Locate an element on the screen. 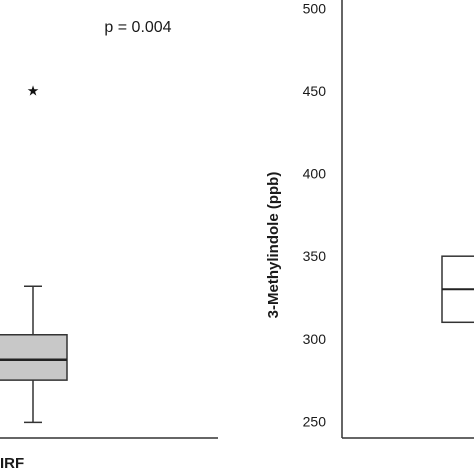 The width and height of the screenshot is (474, 474). right-box-group is located at coordinates (457, 289).